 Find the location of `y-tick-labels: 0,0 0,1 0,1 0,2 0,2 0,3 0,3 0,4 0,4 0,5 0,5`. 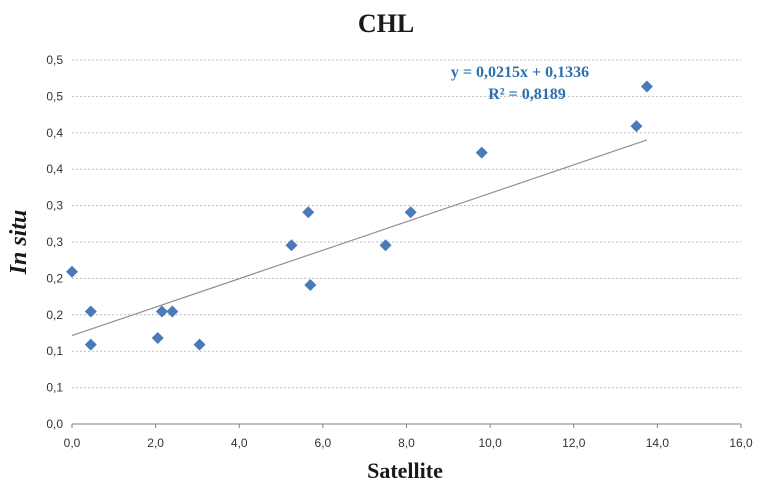

y-tick-labels: 0,0 0,1 0,1 0,2 0,2 0,3 0,3 0,4 0,4 0,5 0,5 is located at coordinates (54, 242).